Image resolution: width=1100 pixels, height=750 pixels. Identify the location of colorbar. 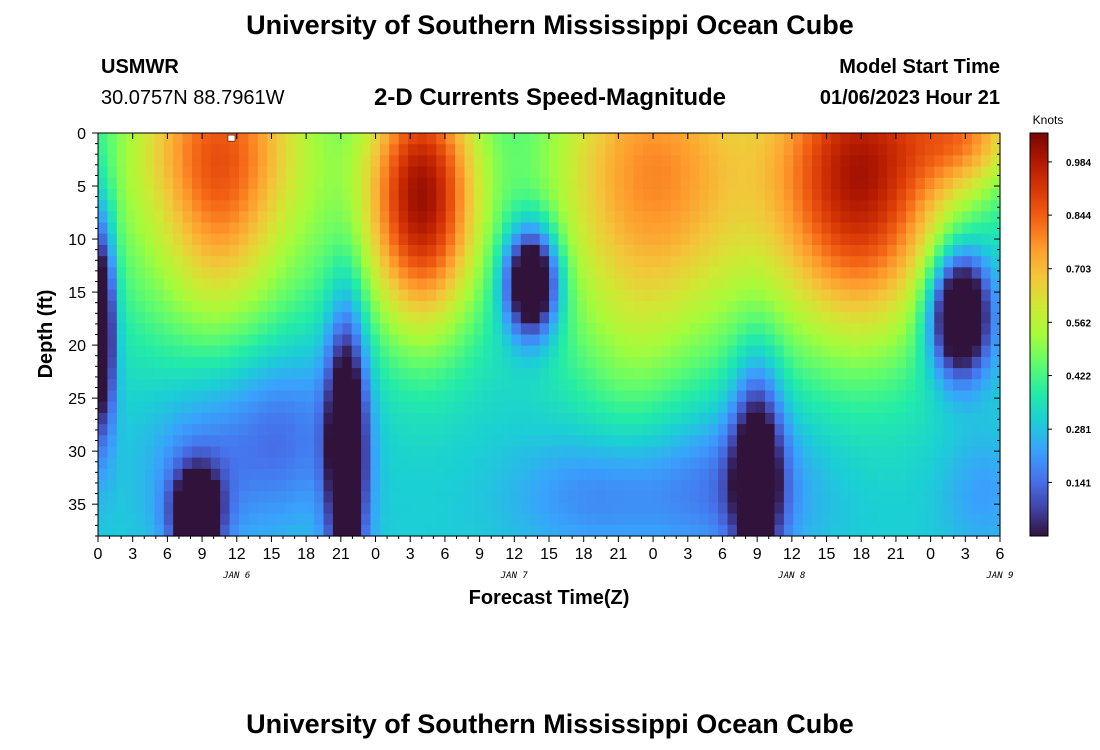
(1039, 334).